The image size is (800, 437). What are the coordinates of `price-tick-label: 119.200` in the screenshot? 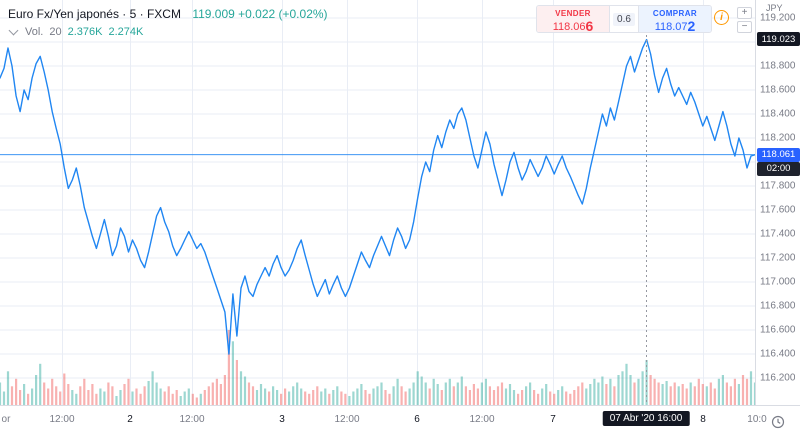 It's located at (778, 18).